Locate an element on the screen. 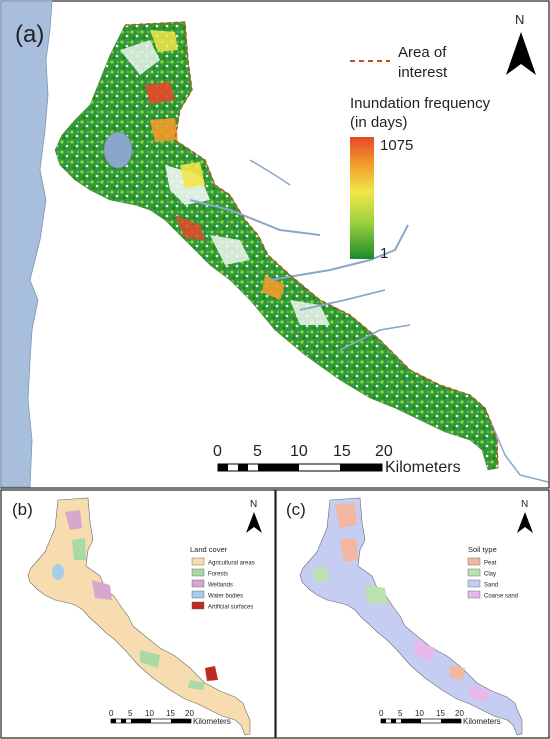 The image size is (550, 739). legend-title: Soil type is located at coordinates (482, 549).